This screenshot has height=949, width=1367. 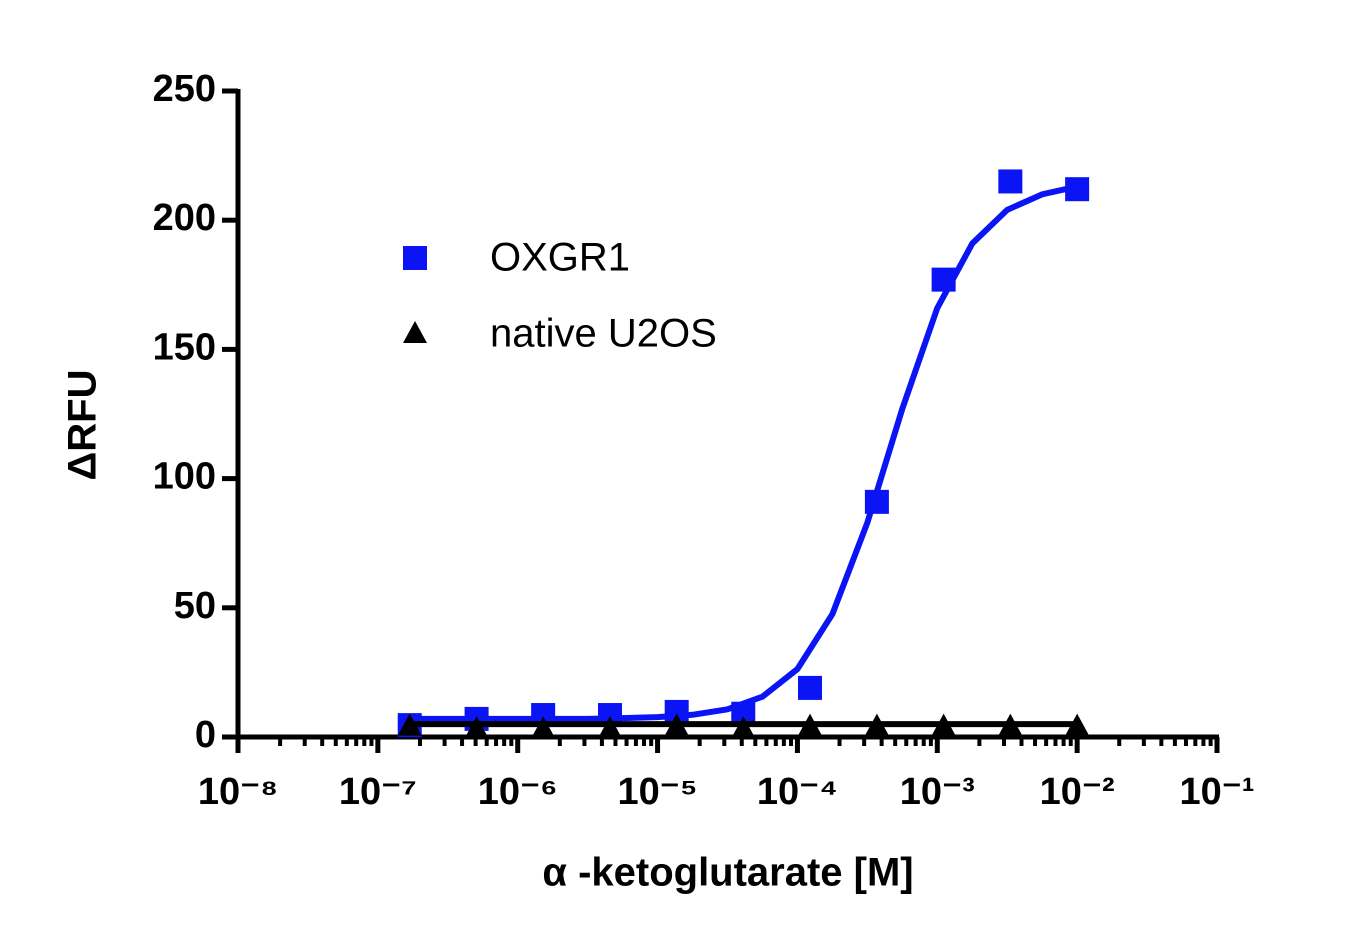 What do you see at coordinates (797, 792) in the screenshot?
I see `x-tick-label: 10⁻⁴` at bounding box center [797, 792].